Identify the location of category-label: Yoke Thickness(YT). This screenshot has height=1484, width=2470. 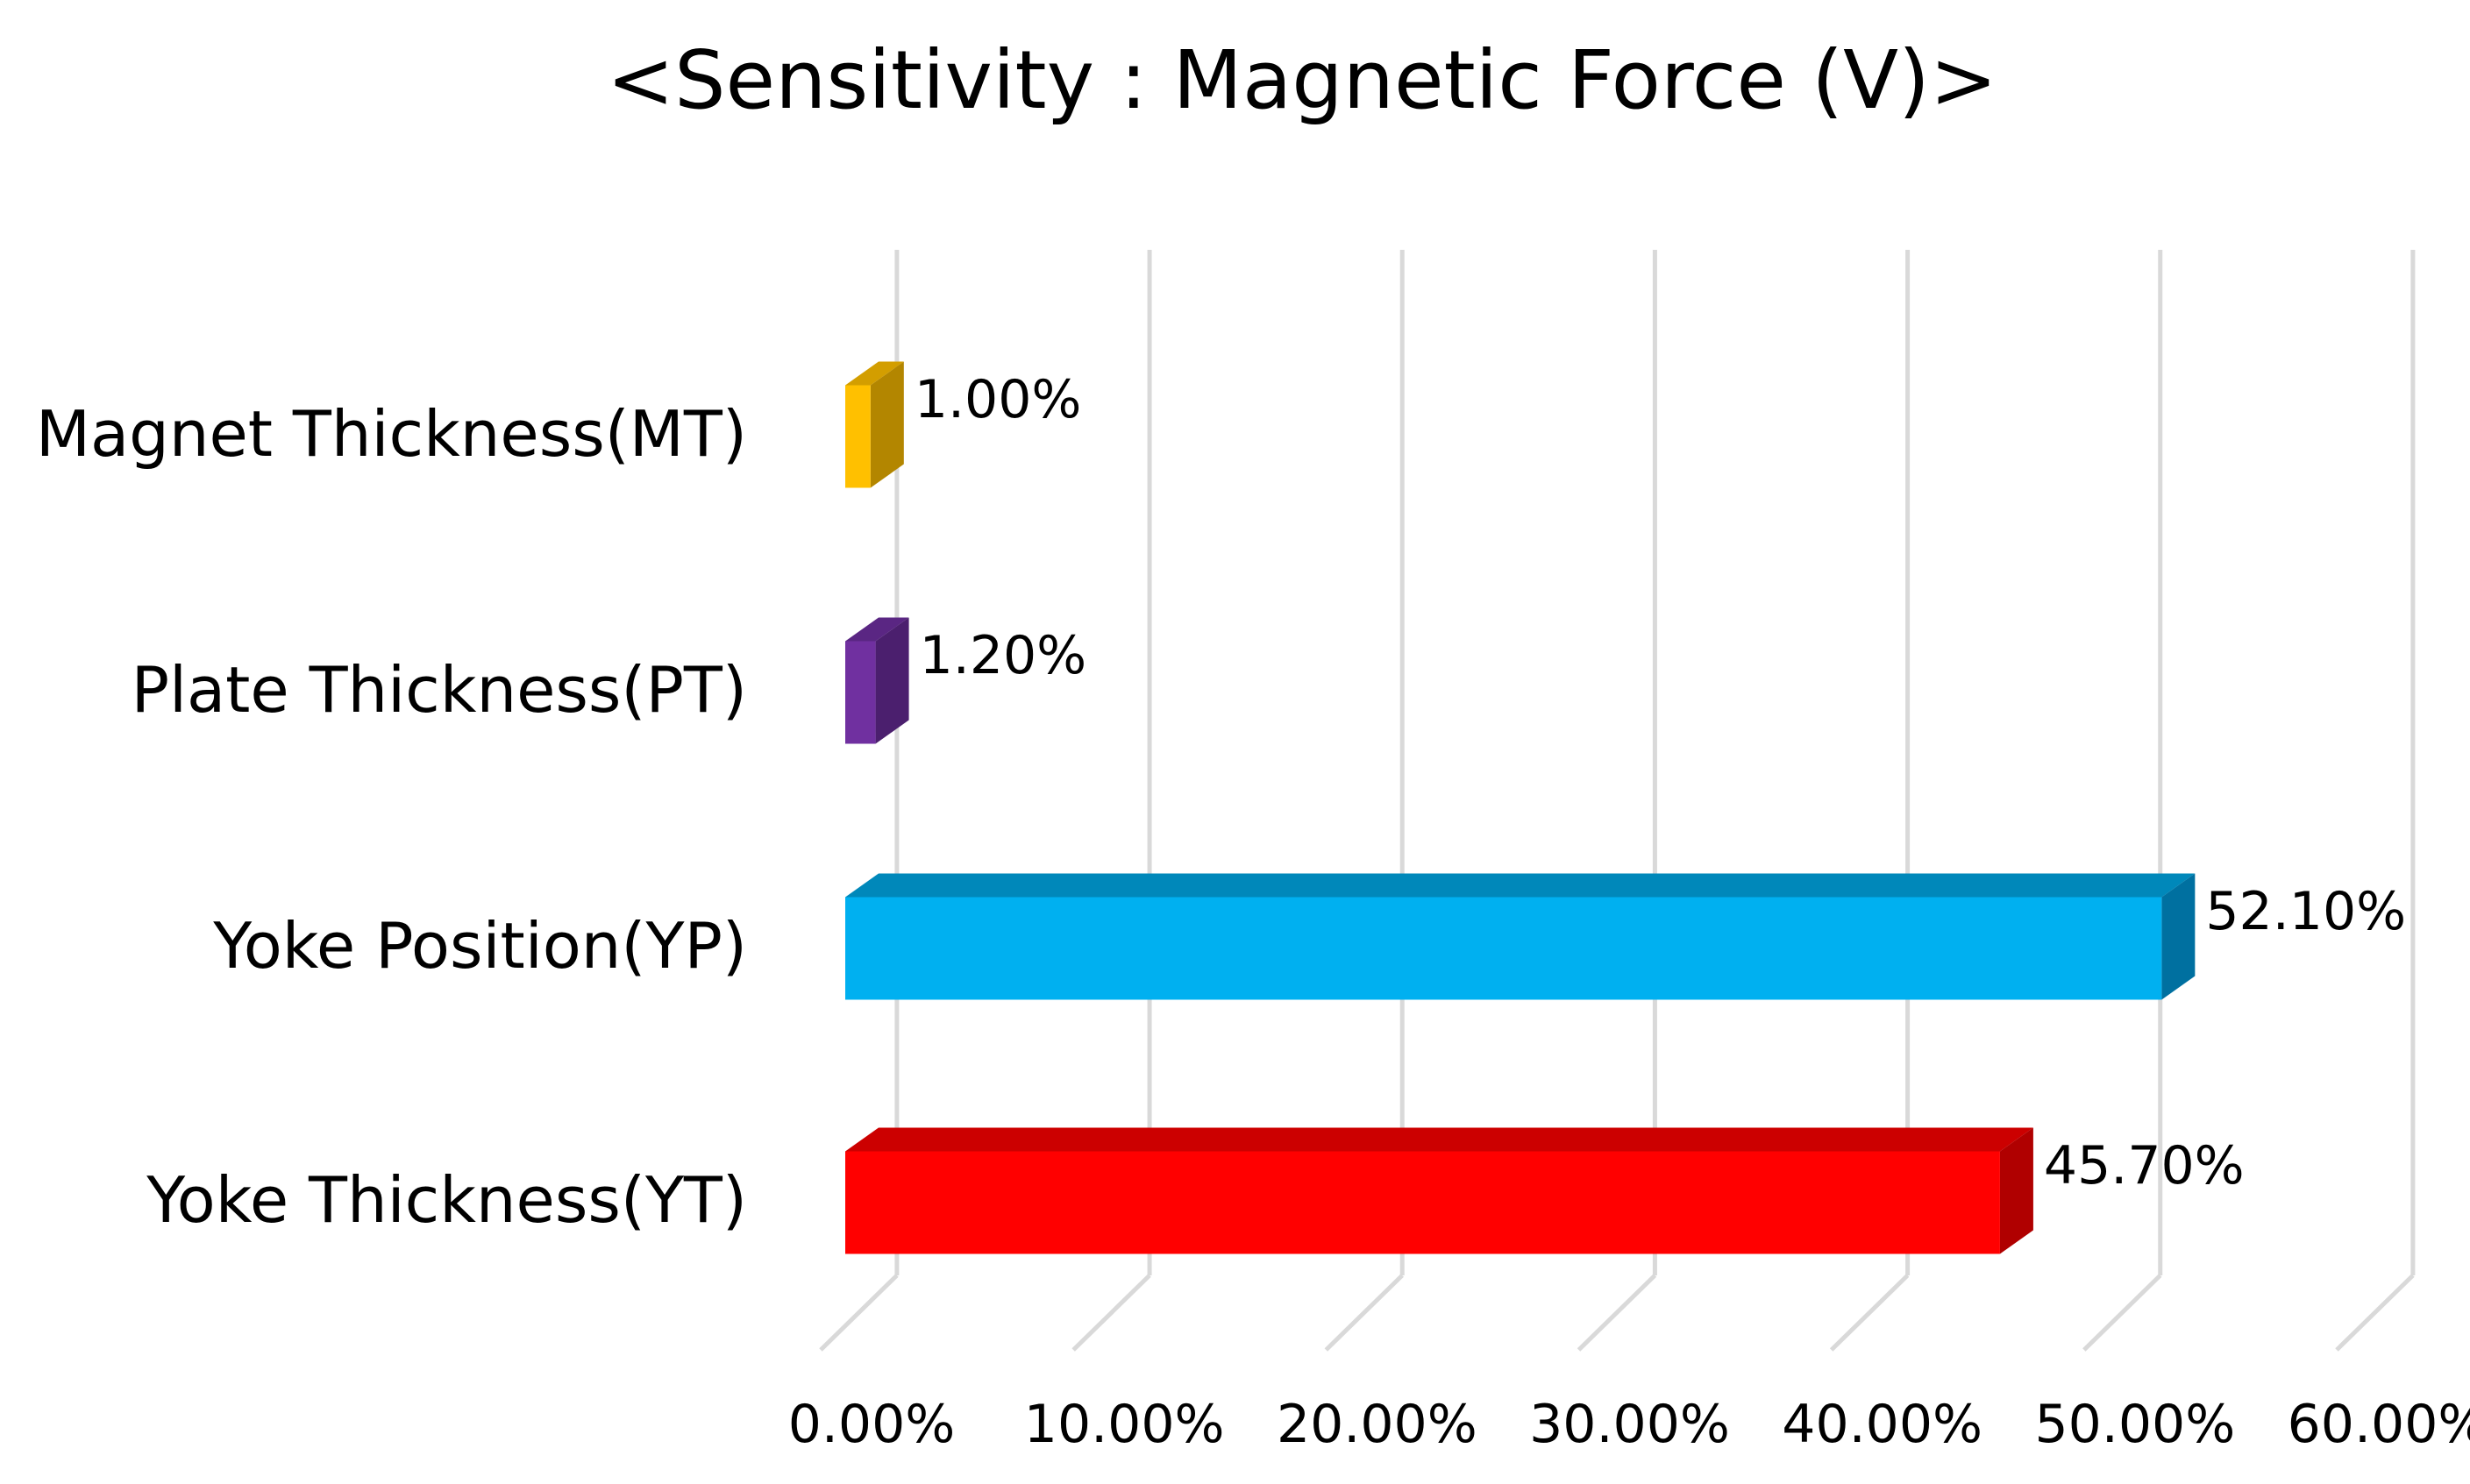
(446, 1200).